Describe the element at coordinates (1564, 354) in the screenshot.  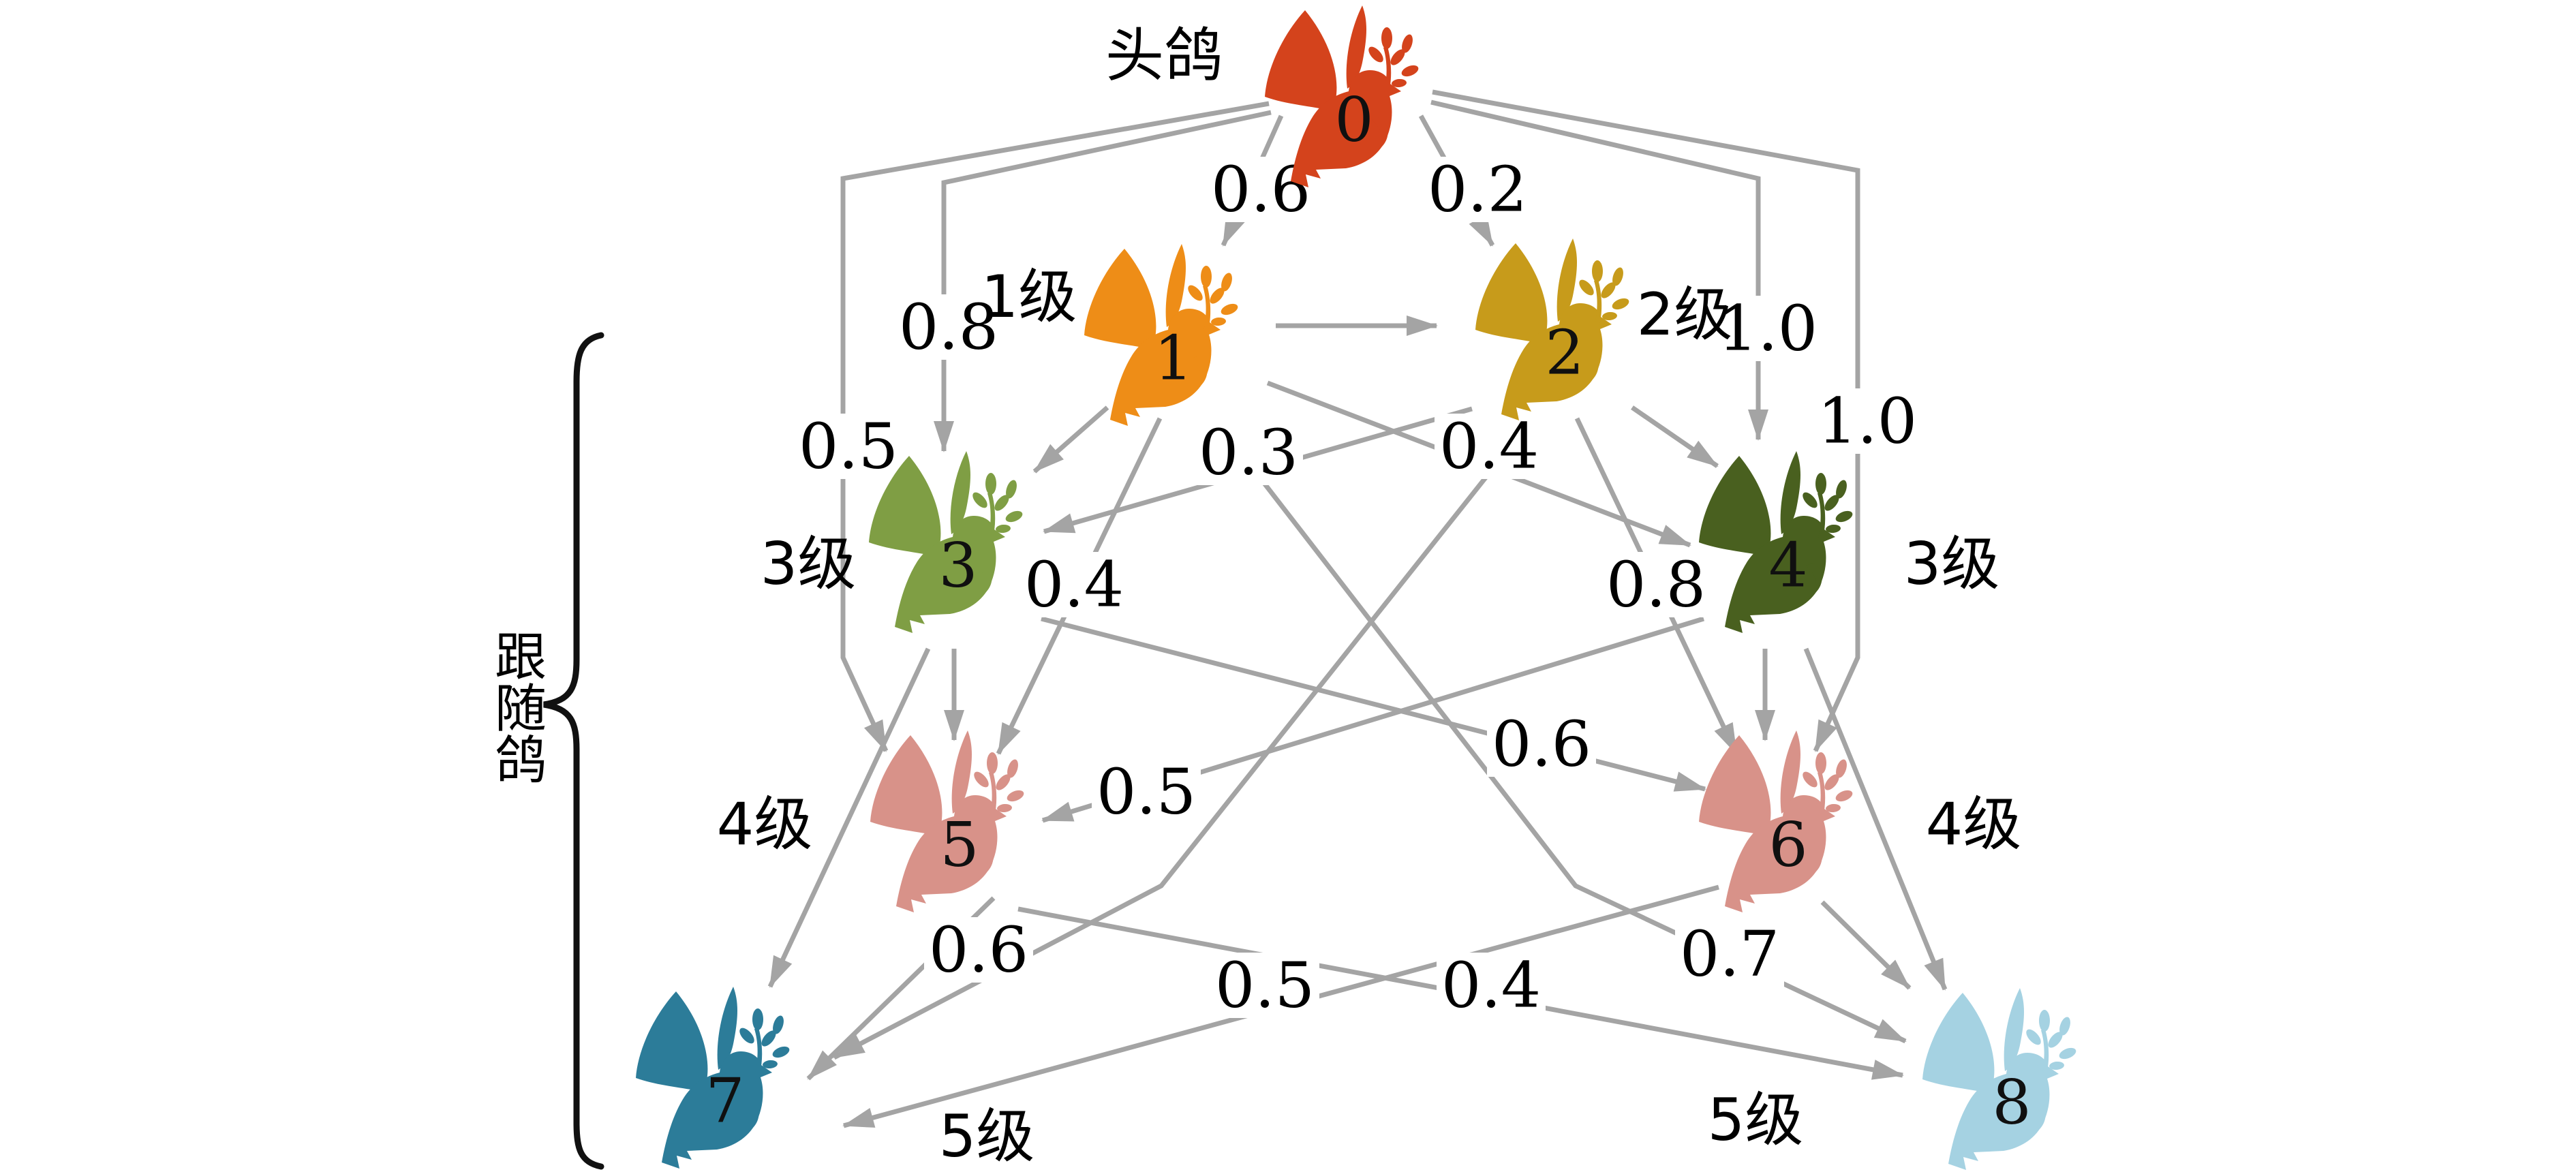
I see `dove-number-2: 2` at that location.